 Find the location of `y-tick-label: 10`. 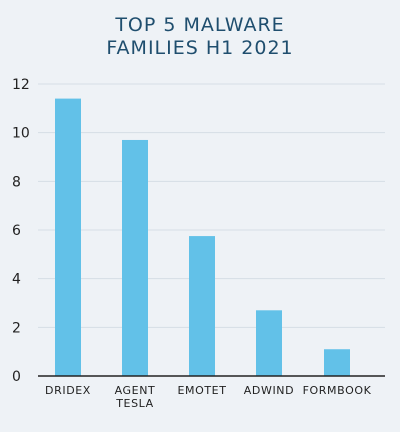

y-tick-label: 10 is located at coordinates (21, 134).